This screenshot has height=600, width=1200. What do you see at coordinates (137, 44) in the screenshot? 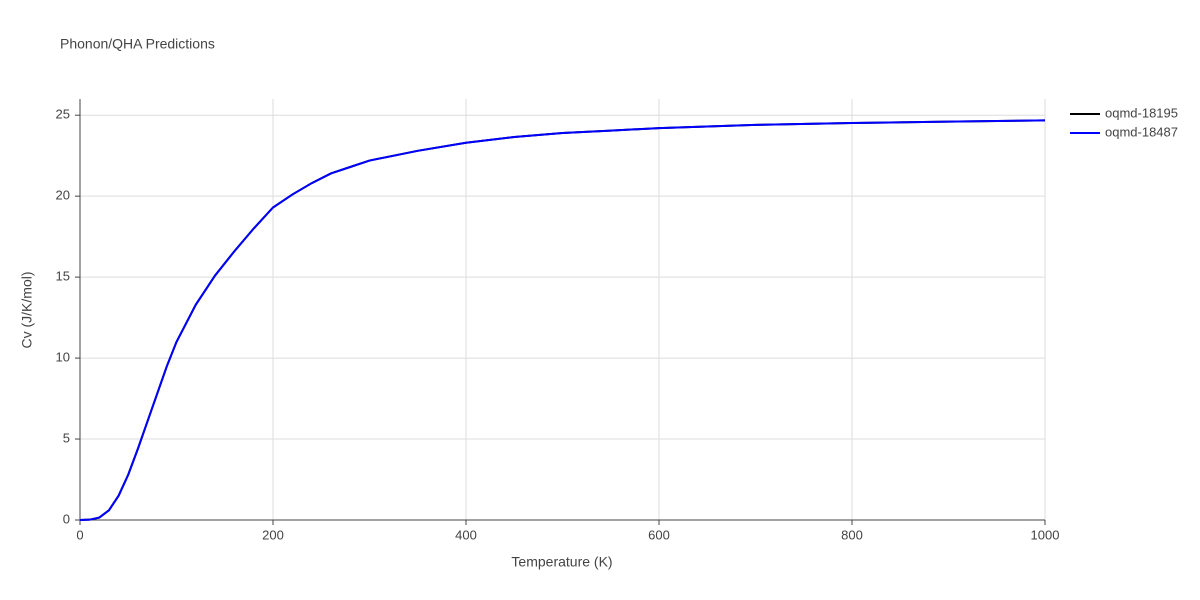
I see `chart-title: Phonon/QHA Predictions` at bounding box center [137, 44].